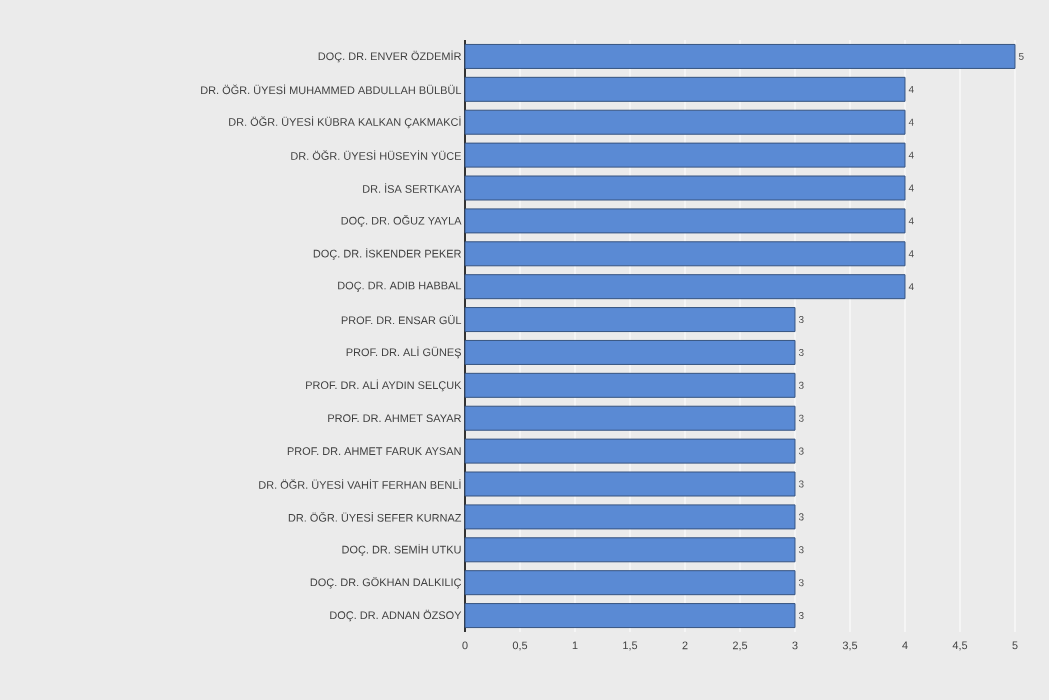  Describe the element at coordinates (960, 646) in the screenshot. I see `x-tick-label: 4,5` at that location.